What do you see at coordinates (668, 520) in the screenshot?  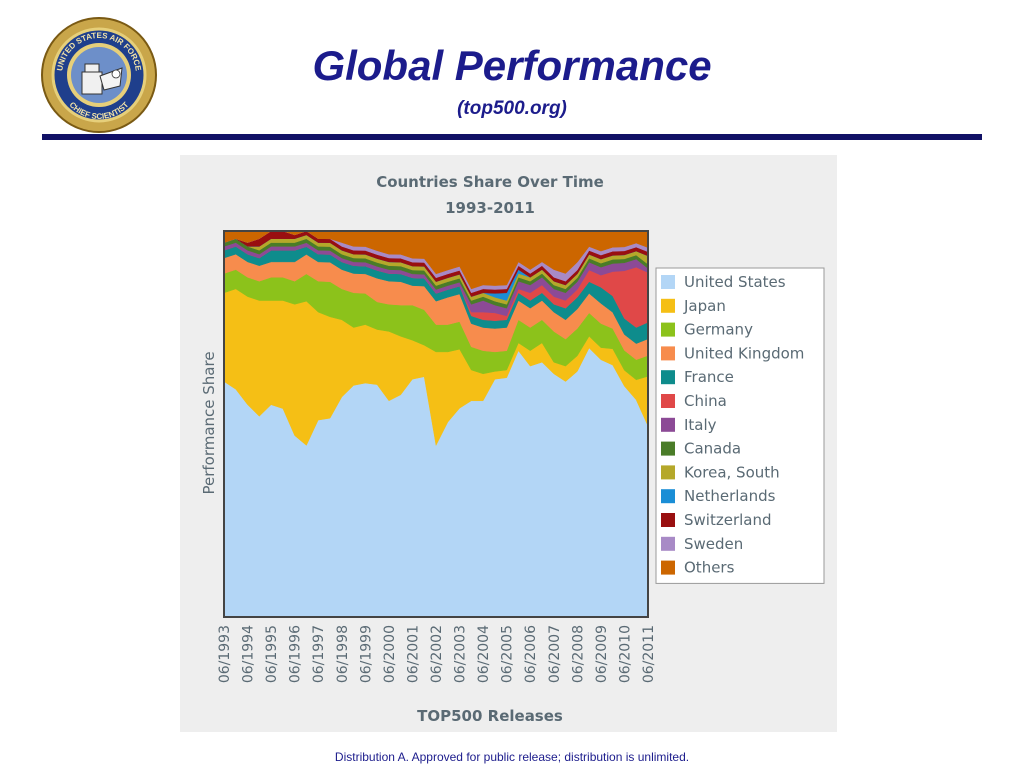 I see `legend-swatch-switzerland` at bounding box center [668, 520].